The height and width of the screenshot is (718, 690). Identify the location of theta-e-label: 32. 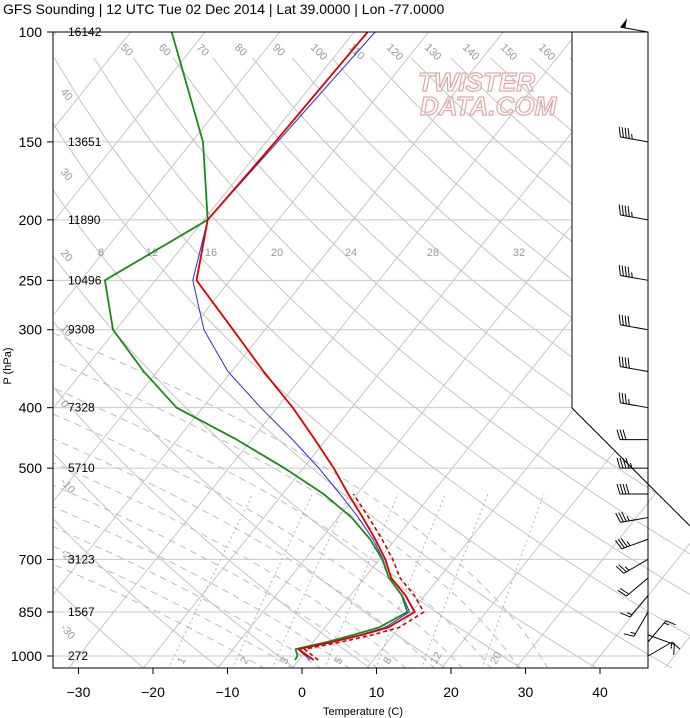
(519, 253).